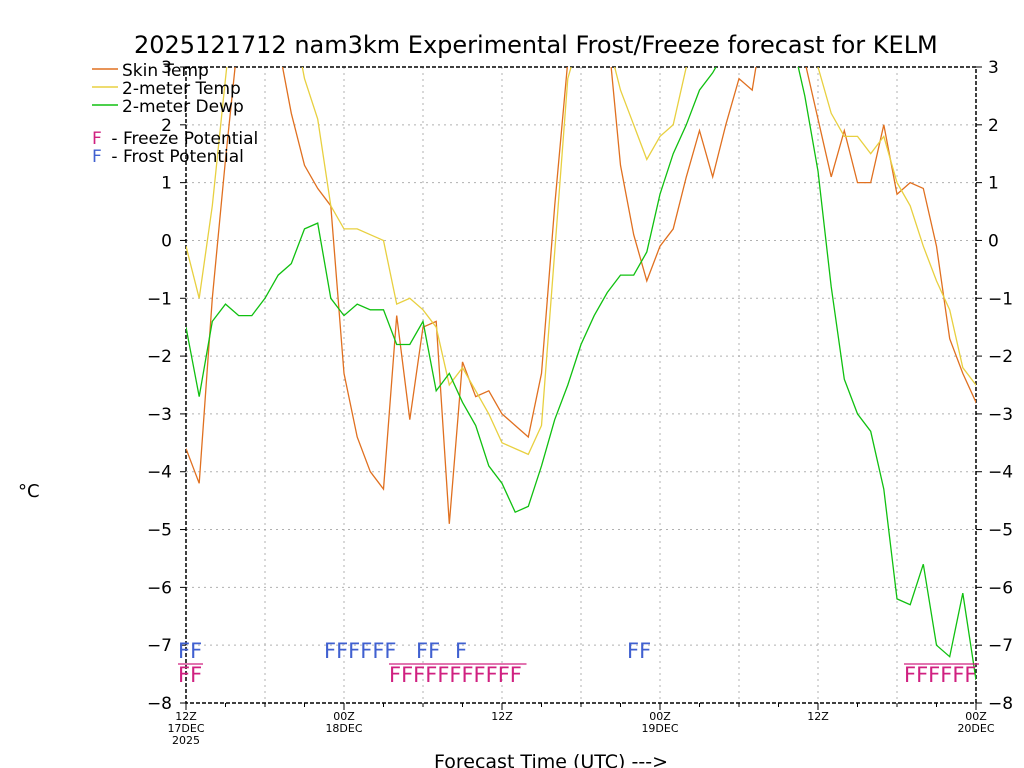  What do you see at coordinates (940, 675) in the screenshot?
I see `freeze-potential-marker: FFFFFF` at bounding box center [940, 675].